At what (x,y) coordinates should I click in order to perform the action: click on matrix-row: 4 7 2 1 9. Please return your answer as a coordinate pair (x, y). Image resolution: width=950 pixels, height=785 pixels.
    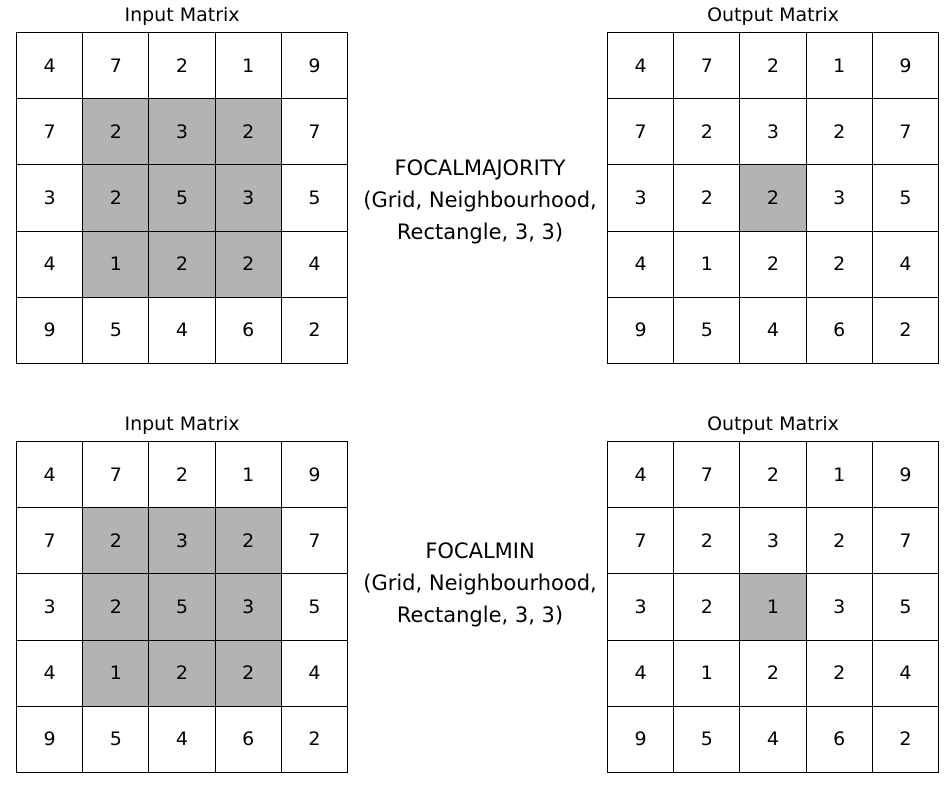
    Looking at the image, I should click on (182, 65).